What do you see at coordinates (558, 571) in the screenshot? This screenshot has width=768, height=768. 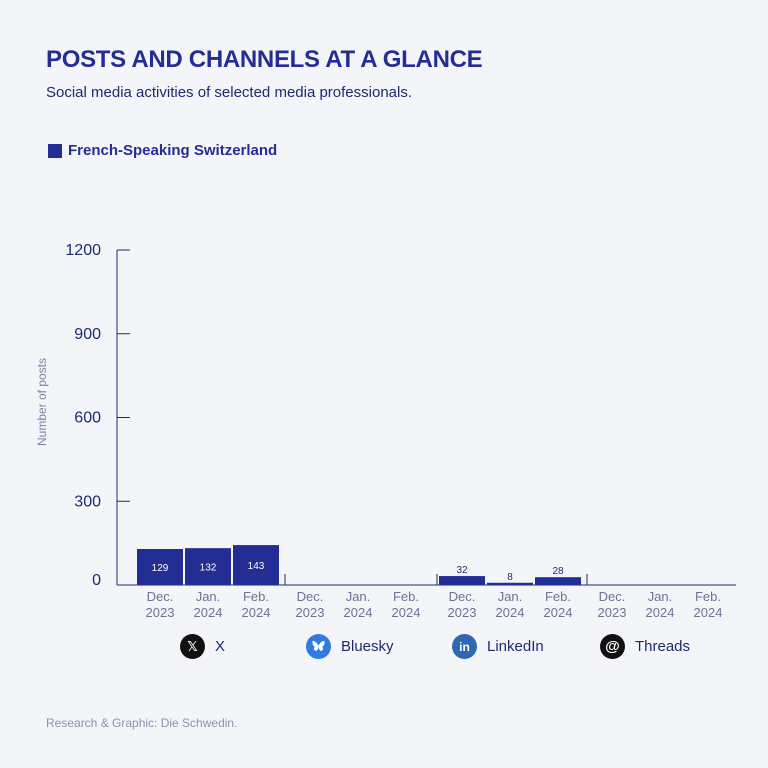 I see `data-label: 28` at bounding box center [558, 571].